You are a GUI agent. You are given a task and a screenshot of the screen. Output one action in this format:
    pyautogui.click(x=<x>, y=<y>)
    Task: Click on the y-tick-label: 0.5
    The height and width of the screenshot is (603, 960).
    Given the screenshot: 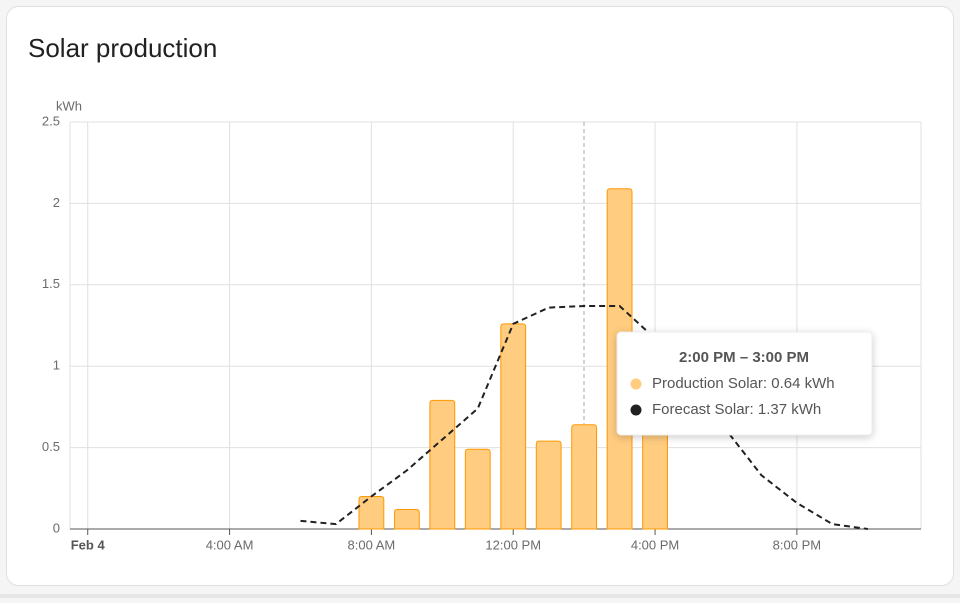 What is the action you would take?
    pyautogui.click(x=51, y=446)
    